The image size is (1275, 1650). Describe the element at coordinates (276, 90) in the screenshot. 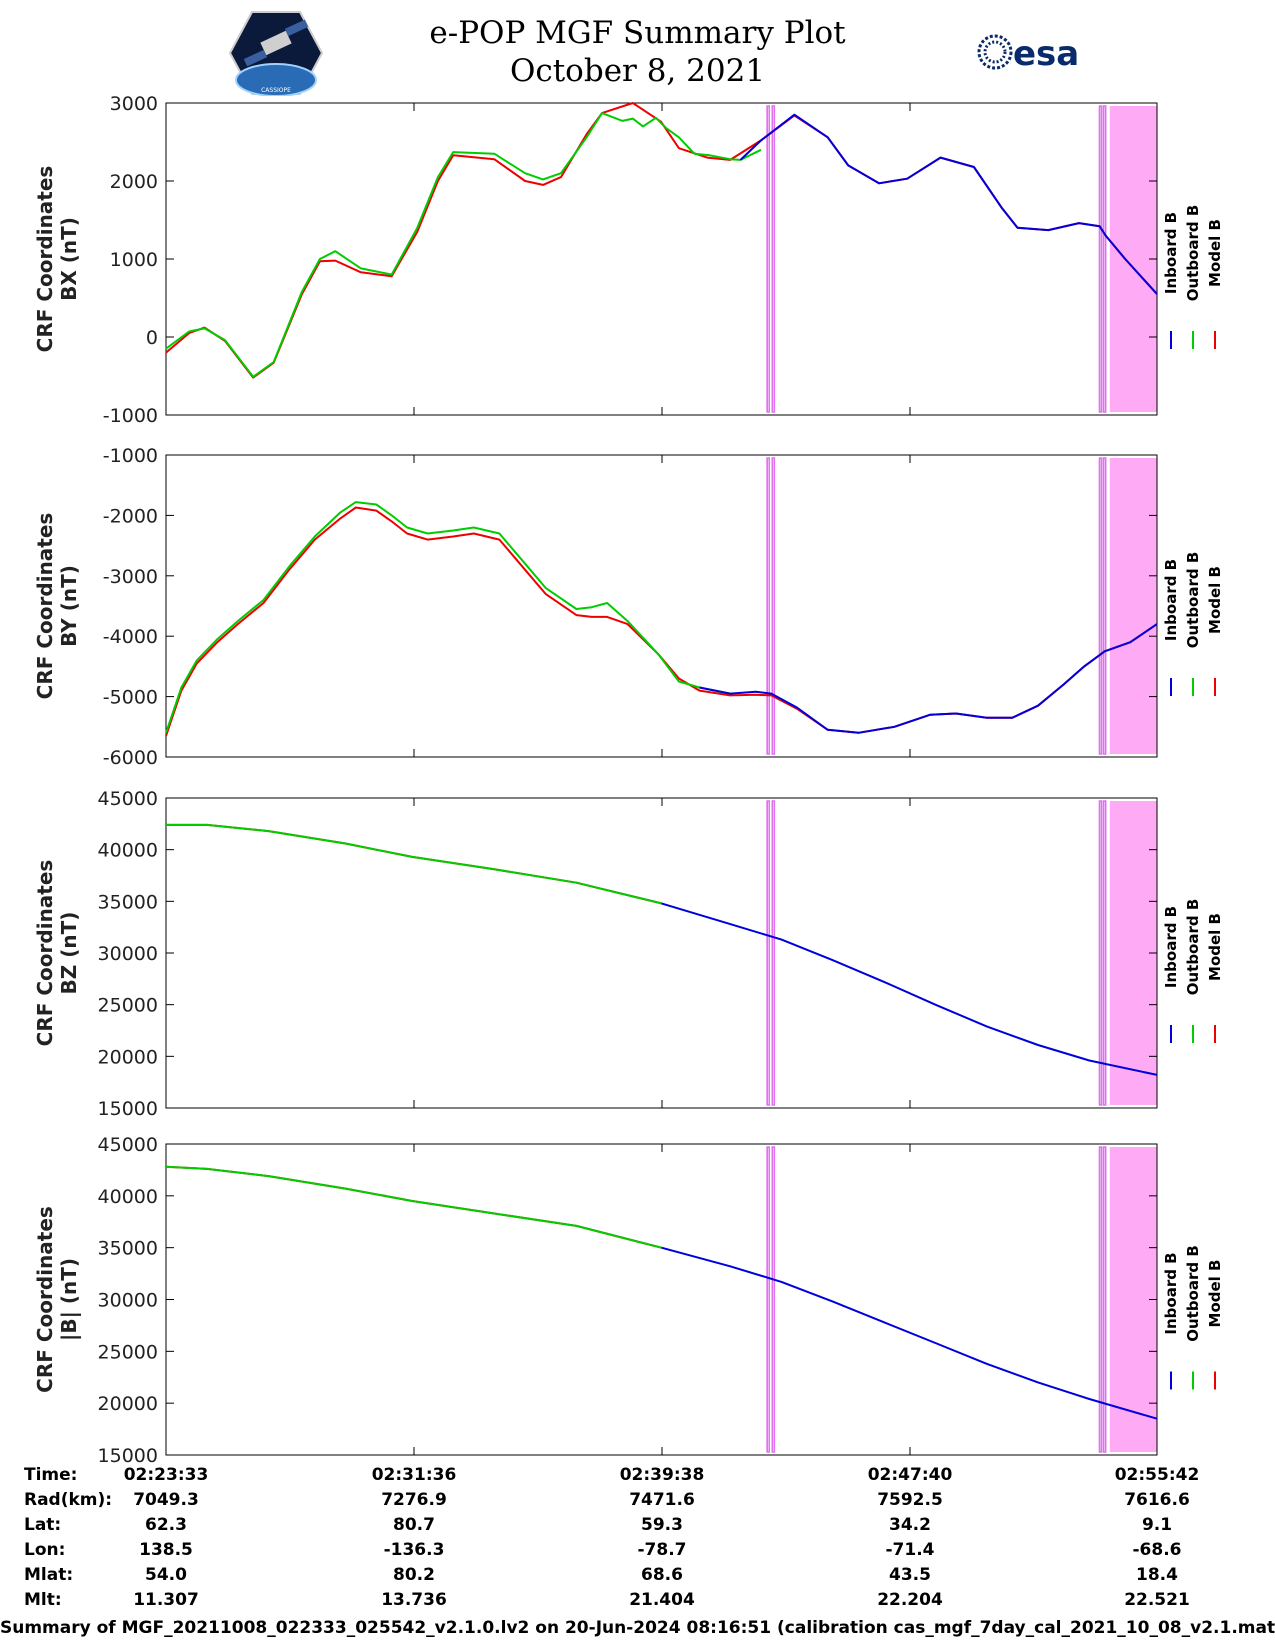

I see `cassiope-logo-text: CASSIOPE` at that location.